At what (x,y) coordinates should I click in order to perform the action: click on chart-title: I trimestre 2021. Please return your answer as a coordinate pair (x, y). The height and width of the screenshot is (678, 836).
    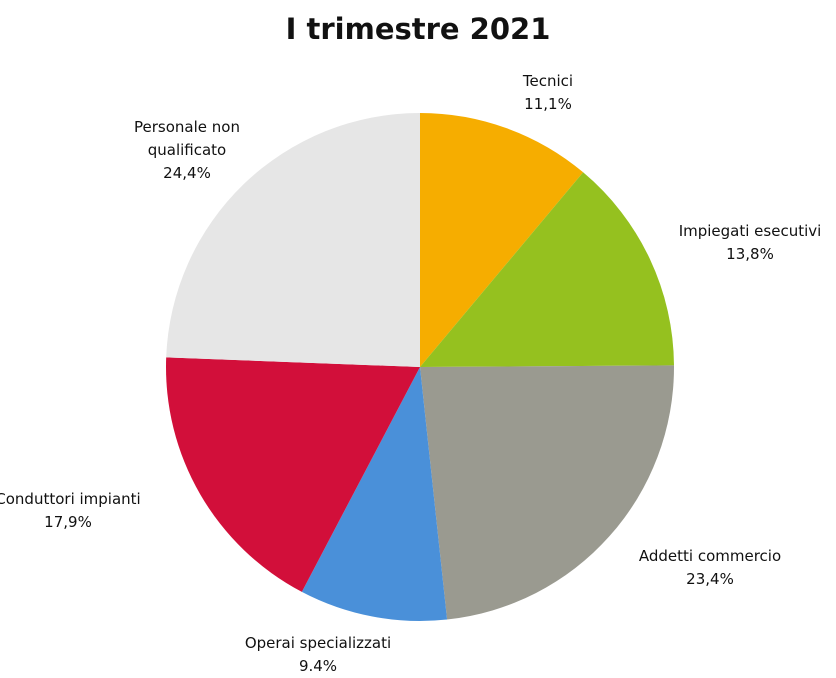
    Looking at the image, I should click on (418, 29).